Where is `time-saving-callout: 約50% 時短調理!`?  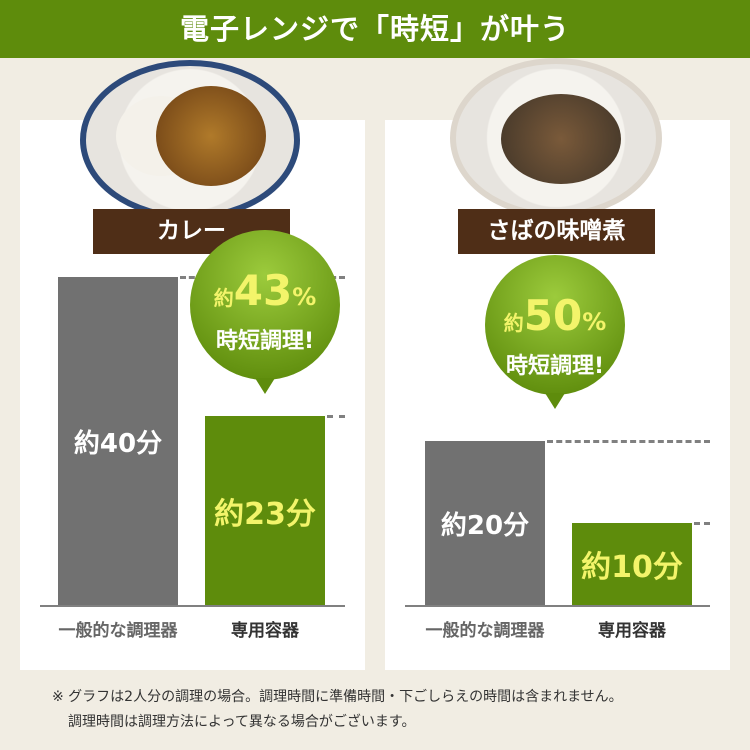 time-saving-callout: 約50% 時短調理! is located at coordinates (555, 332).